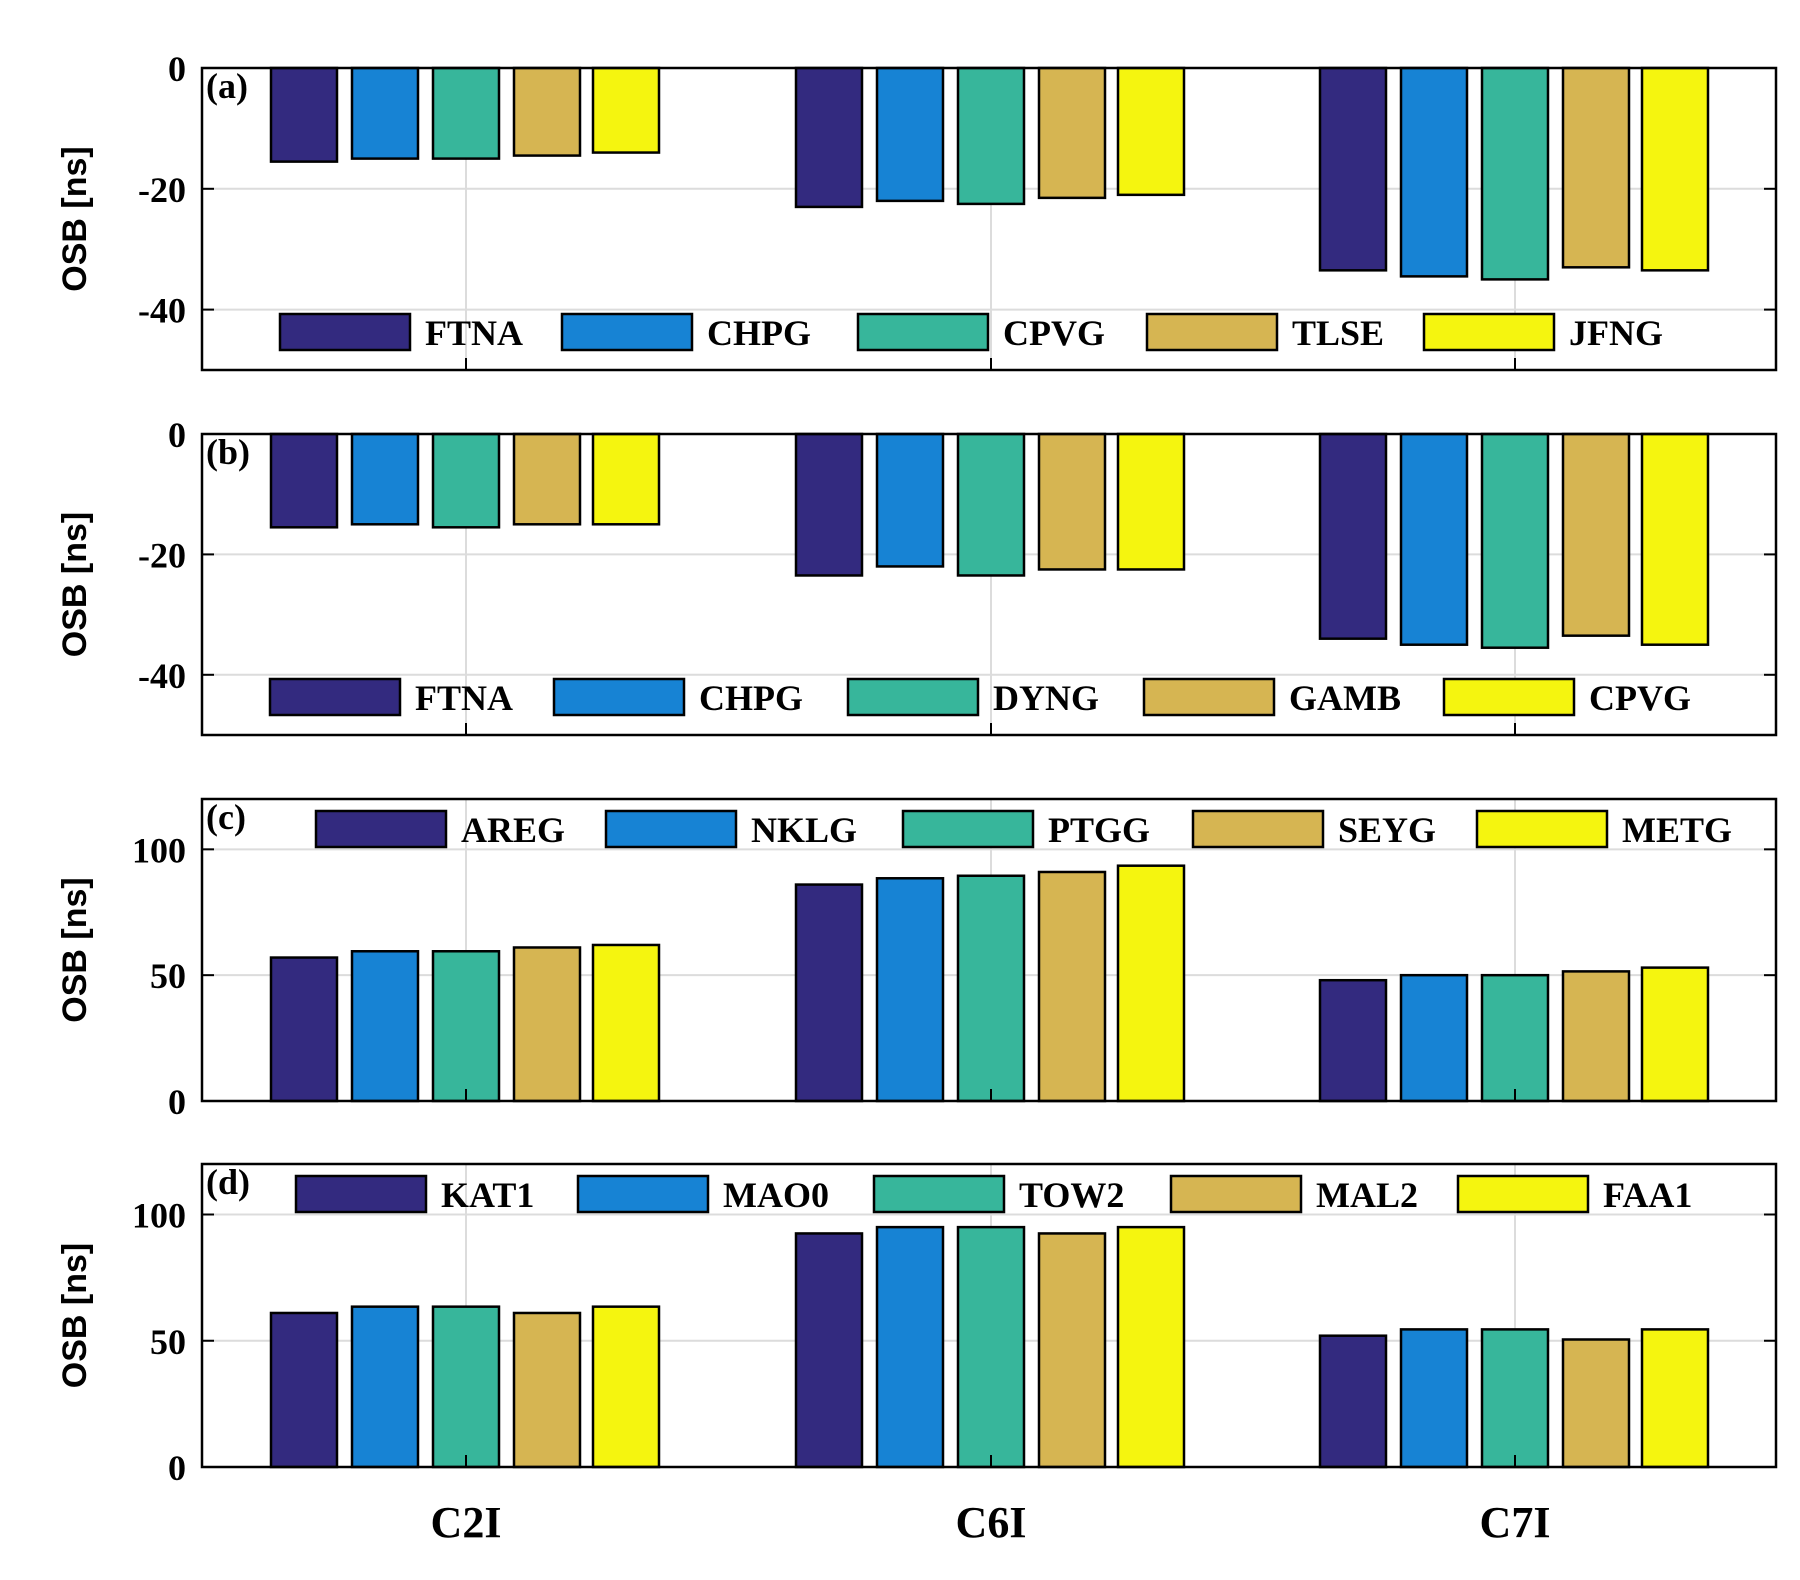  What do you see at coordinates (991, 1347) in the screenshot?
I see `bar-tow2-c6i` at bounding box center [991, 1347].